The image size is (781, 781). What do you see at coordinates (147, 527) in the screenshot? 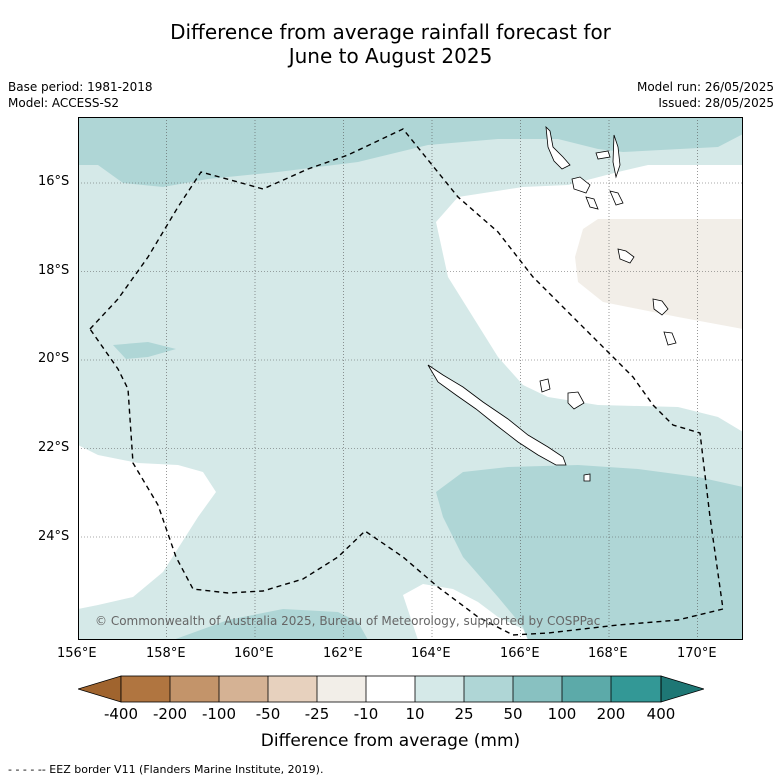
I see `region-neutral-west` at bounding box center [147, 527].